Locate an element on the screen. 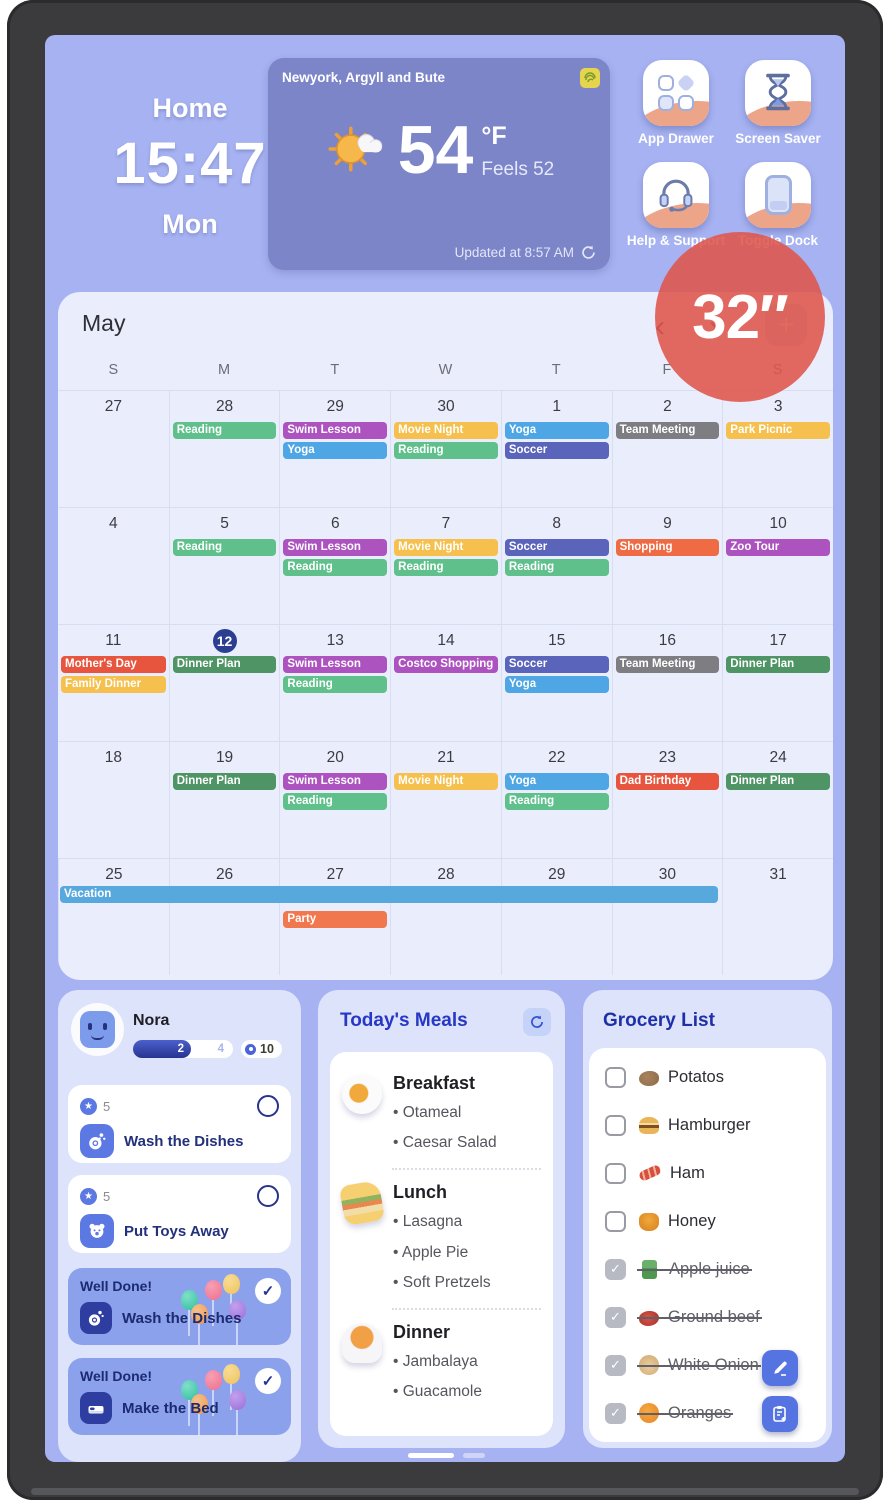 The width and height of the screenshot is (890, 1500). calendar-day-cell: 1 Yoga Soccer is located at coordinates (556, 449).